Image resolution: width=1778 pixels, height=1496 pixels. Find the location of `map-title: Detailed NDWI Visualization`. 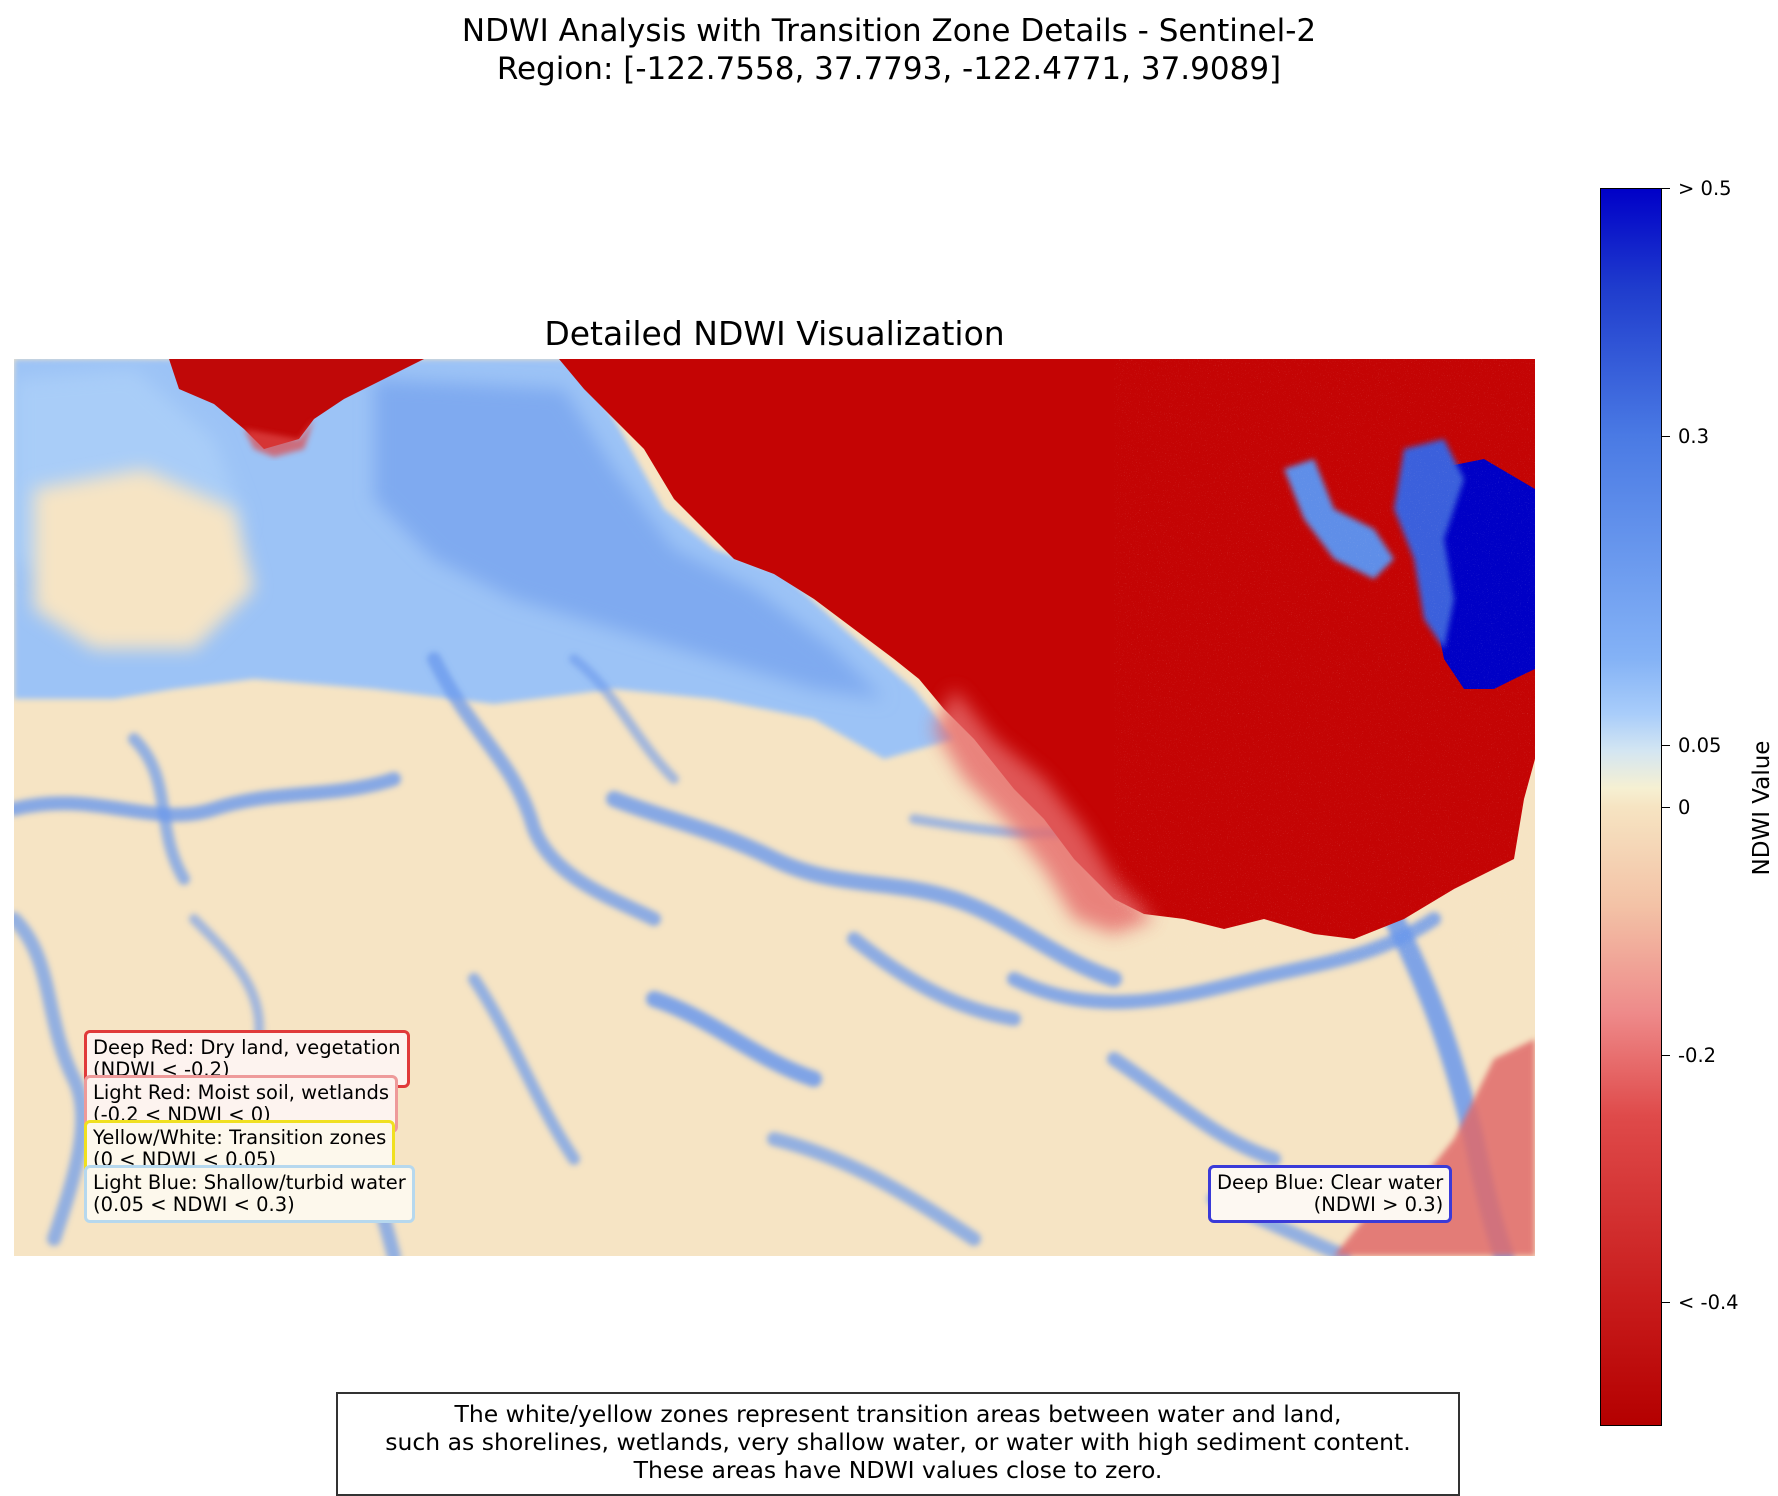

map-title: Detailed NDWI Visualization is located at coordinates (774, 333).